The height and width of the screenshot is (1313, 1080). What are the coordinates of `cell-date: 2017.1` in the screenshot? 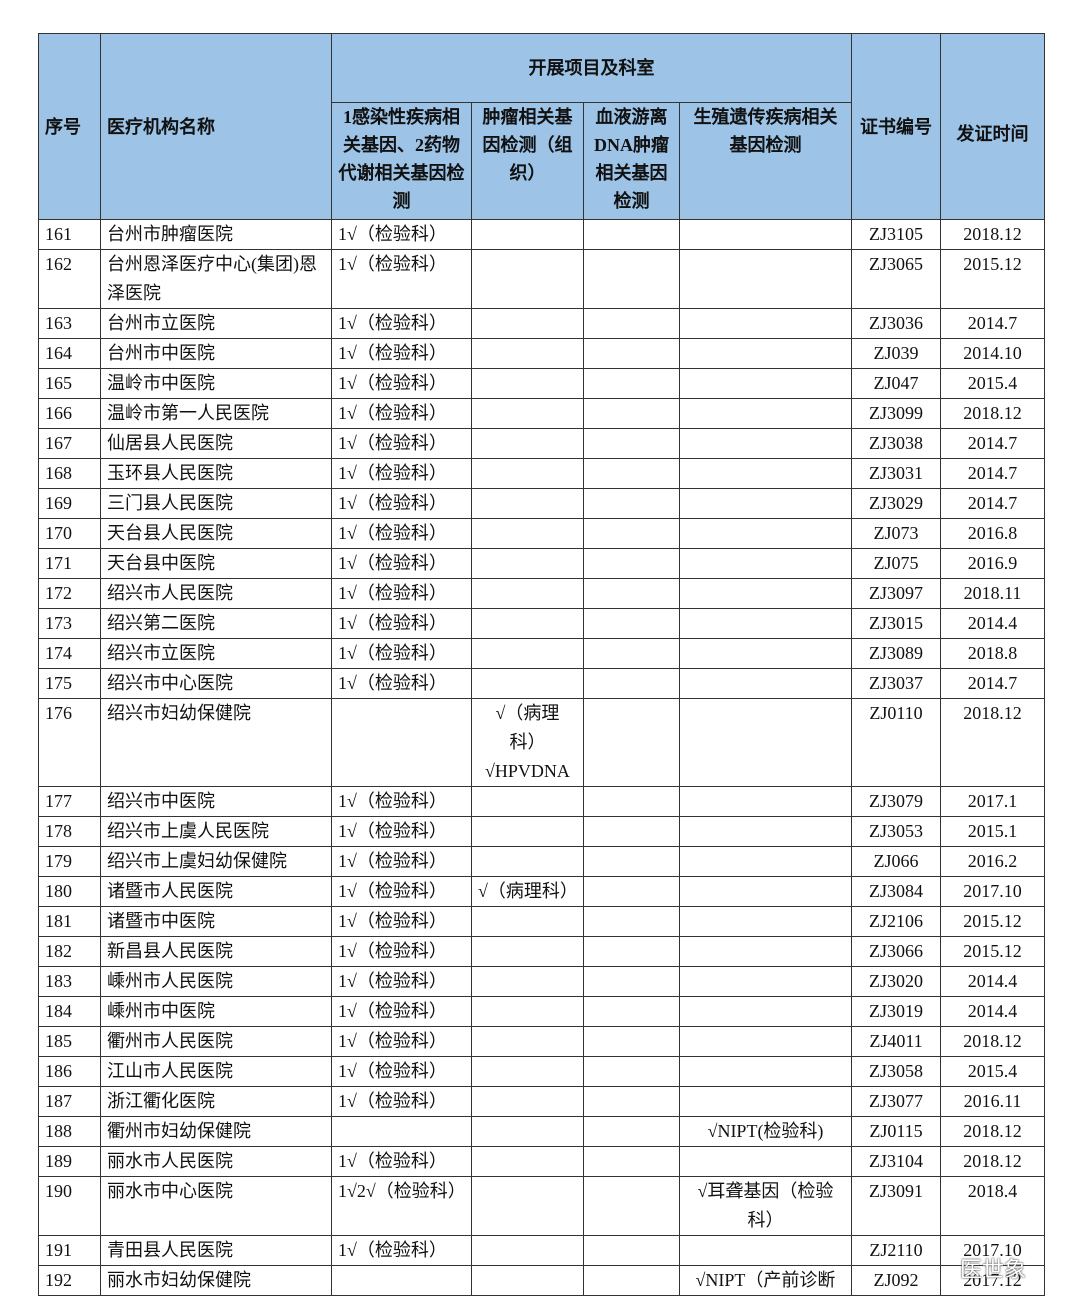 It's located at (992, 801).